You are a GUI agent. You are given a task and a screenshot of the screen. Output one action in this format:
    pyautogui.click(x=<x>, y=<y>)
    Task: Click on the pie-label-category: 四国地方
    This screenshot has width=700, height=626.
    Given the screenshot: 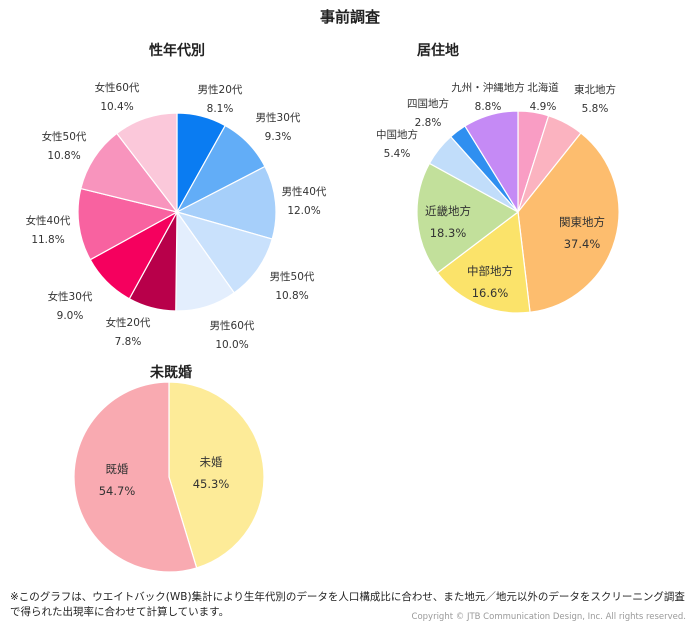 What is the action you would take?
    pyautogui.click(x=428, y=104)
    